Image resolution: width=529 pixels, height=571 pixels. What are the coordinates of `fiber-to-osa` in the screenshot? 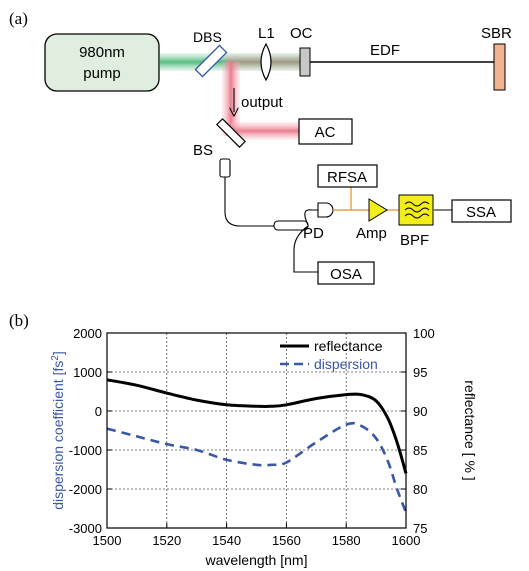 It's located at (305, 249).